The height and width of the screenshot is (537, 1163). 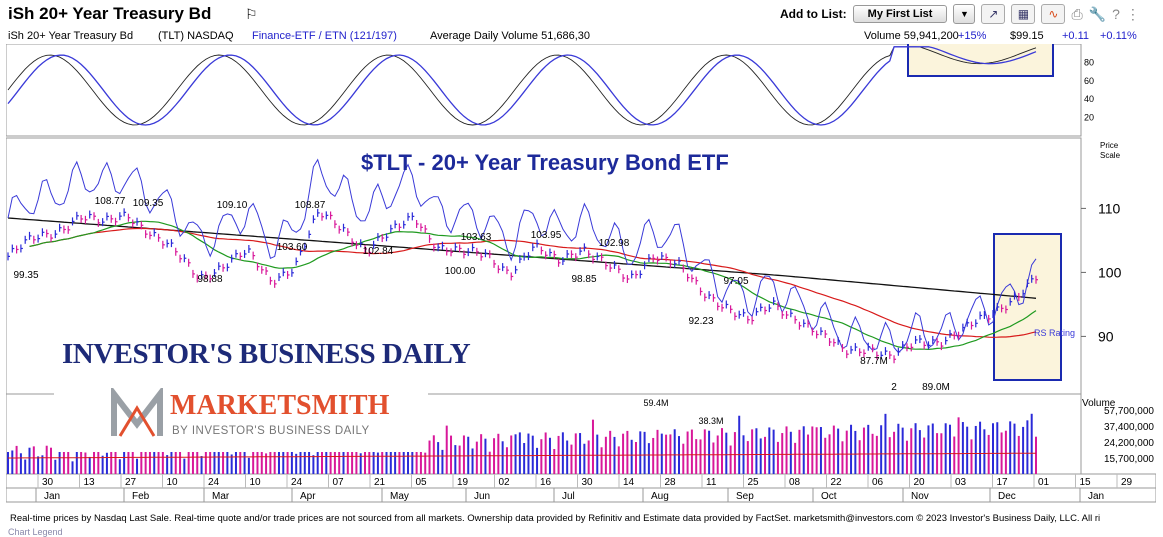 What do you see at coordinates (1118, 36) in the screenshot?
I see `info-change-pct: +0.11%` at bounding box center [1118, 36].